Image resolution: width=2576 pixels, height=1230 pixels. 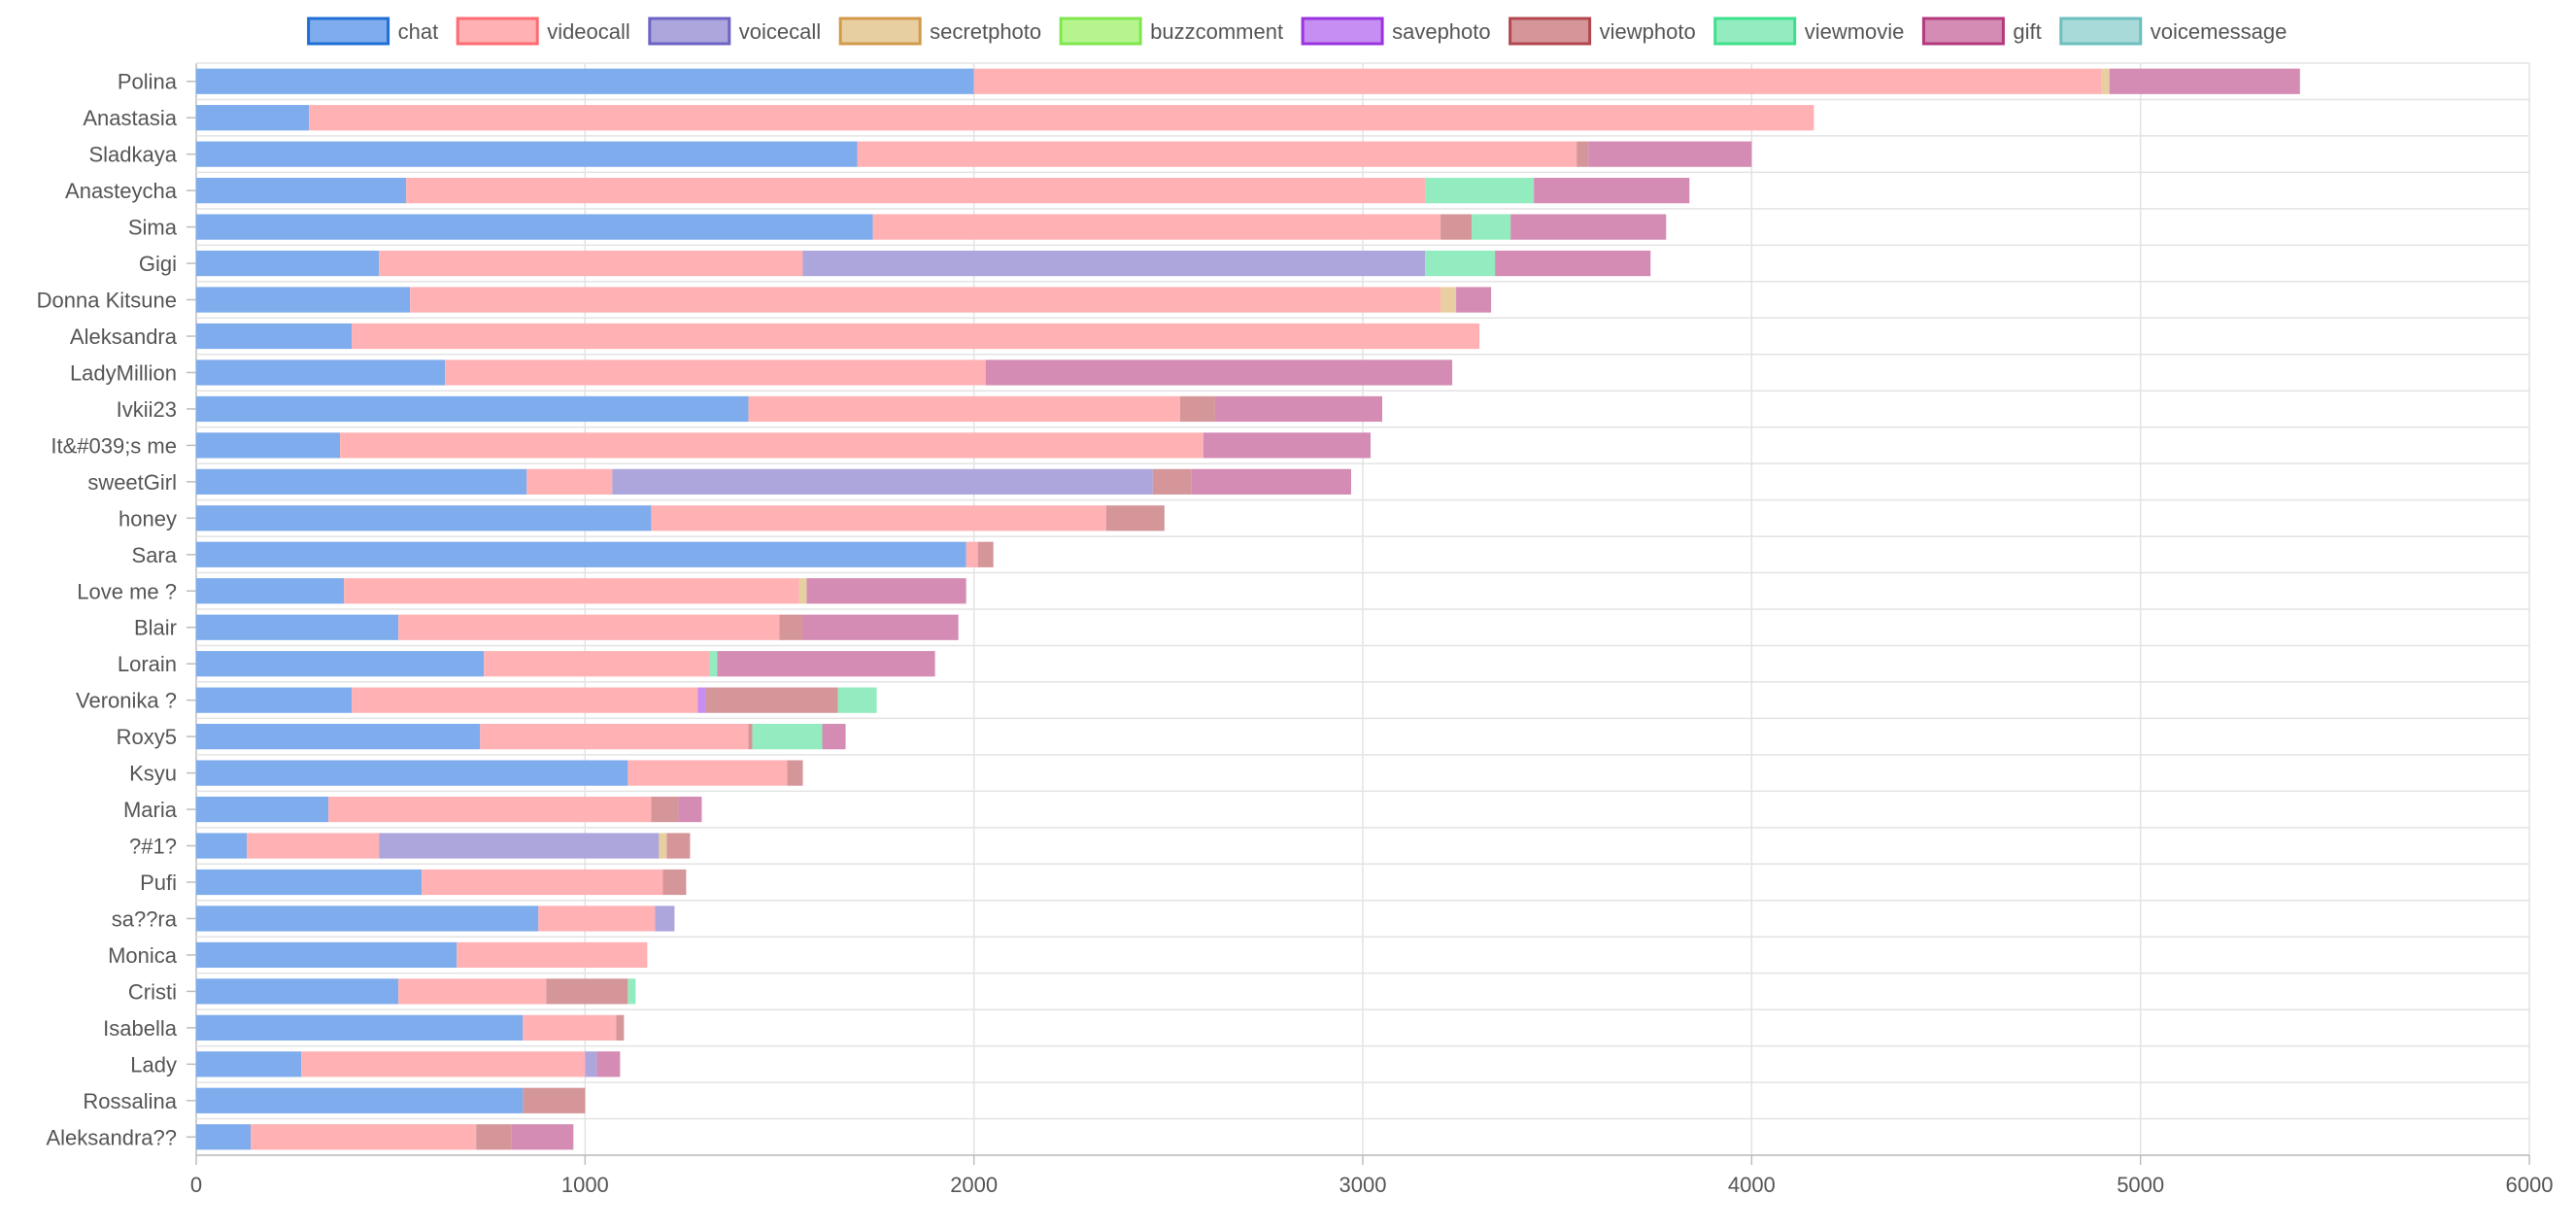 I want to click on bar-viewphoto-blair, so click(x=791, y=627).